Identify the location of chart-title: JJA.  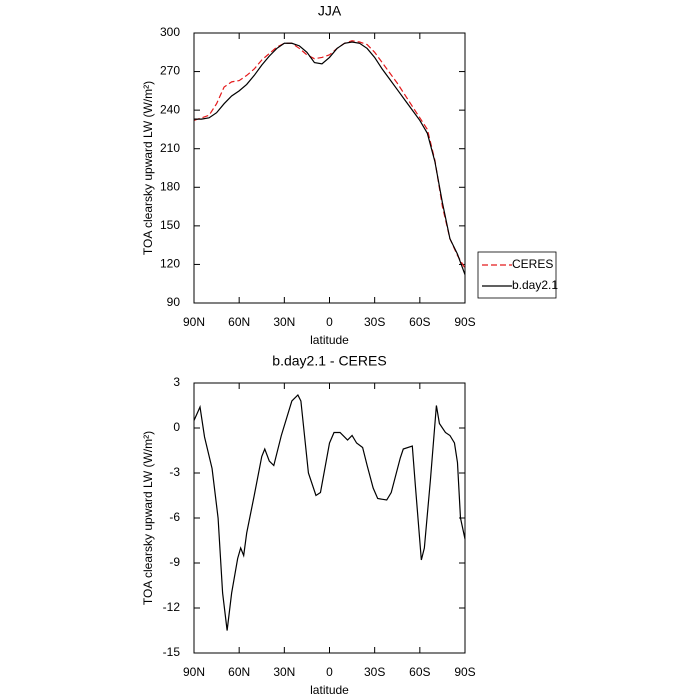
(330, 11).